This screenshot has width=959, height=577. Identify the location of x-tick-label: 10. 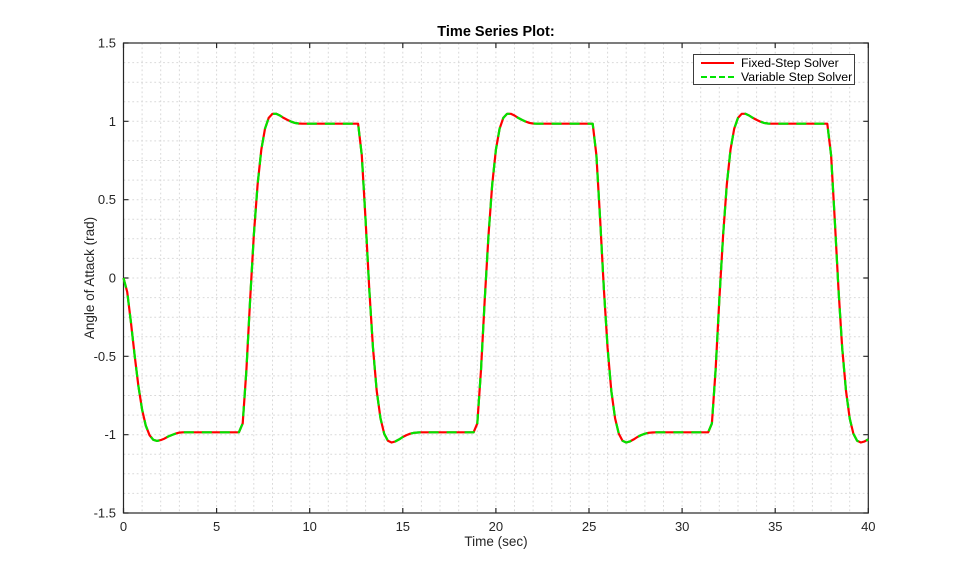
(309, 526).